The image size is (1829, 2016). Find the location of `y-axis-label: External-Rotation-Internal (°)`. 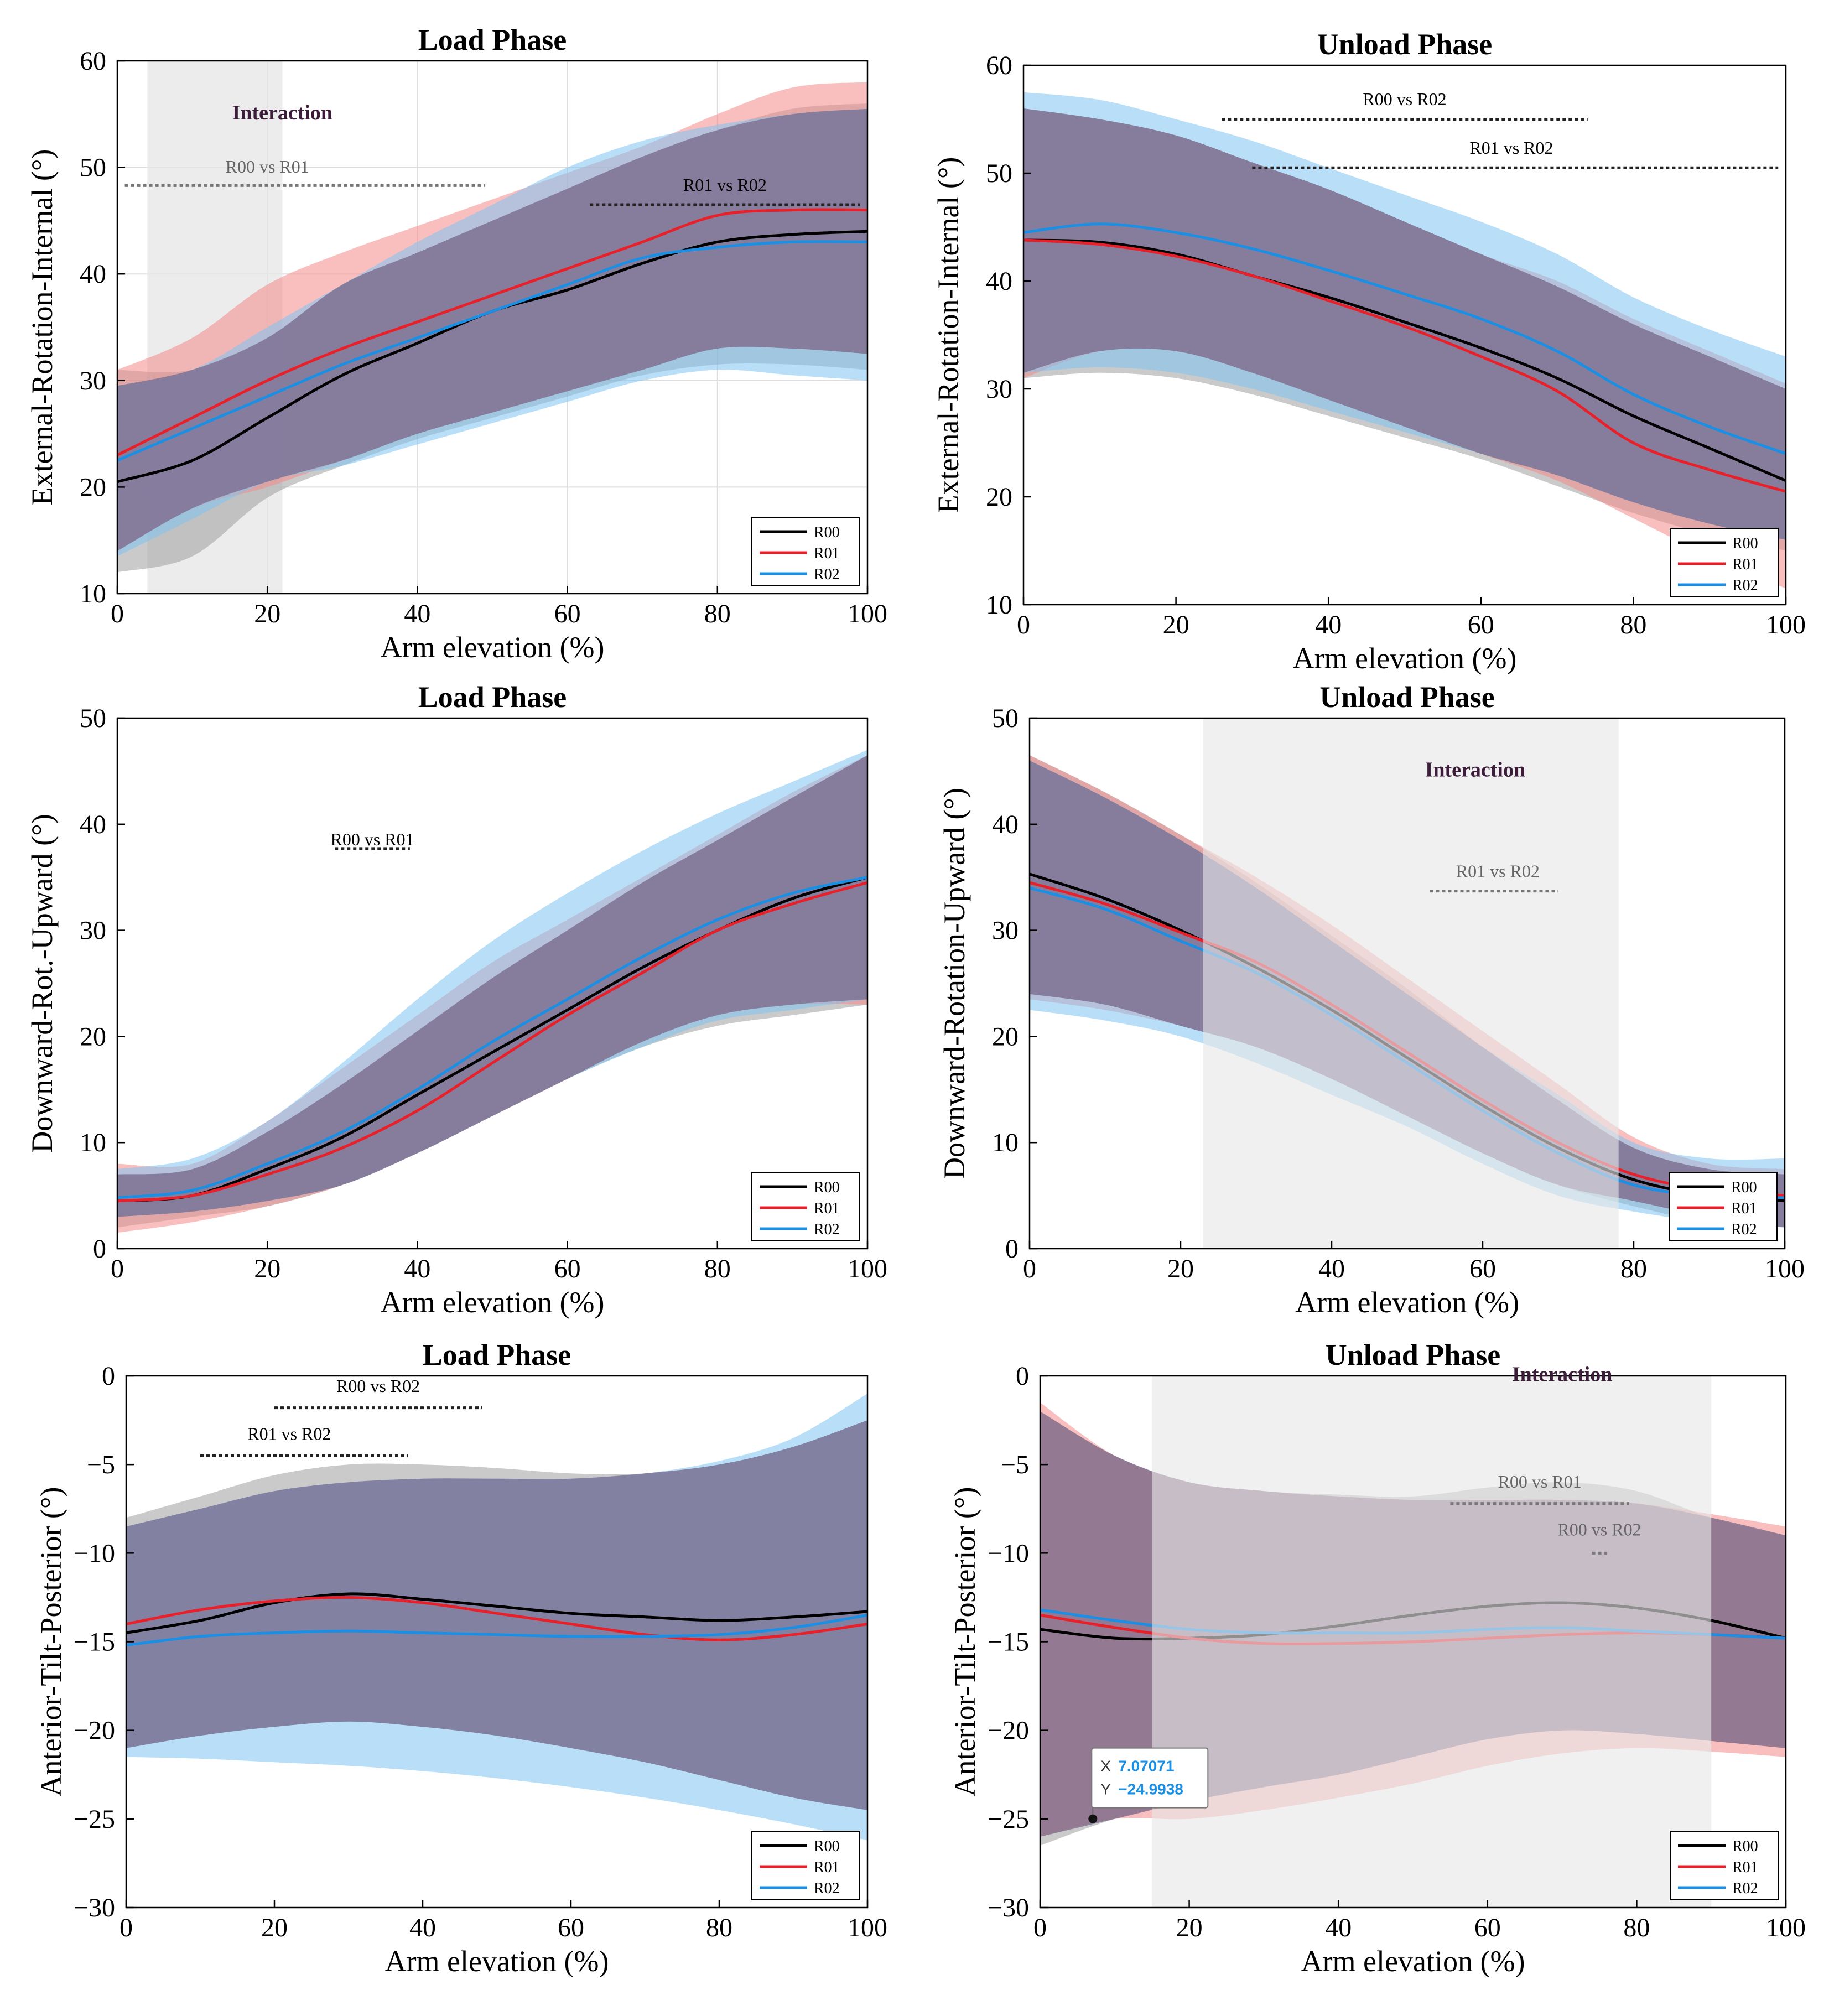

y-axis-label: External-Rotation-Internal (°) is located at coordinates (42, 327).